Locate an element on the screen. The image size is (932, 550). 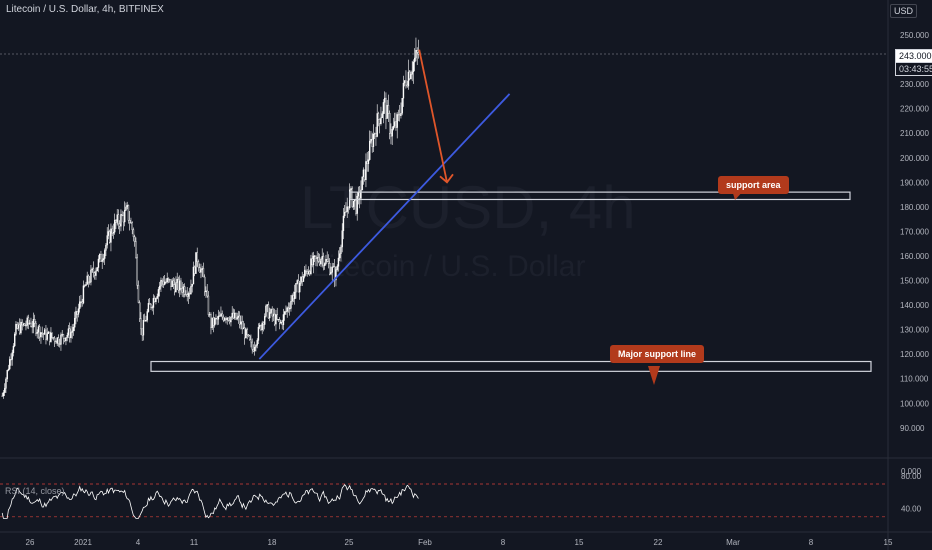
projection-arrow is located at coordinates (433, 116).